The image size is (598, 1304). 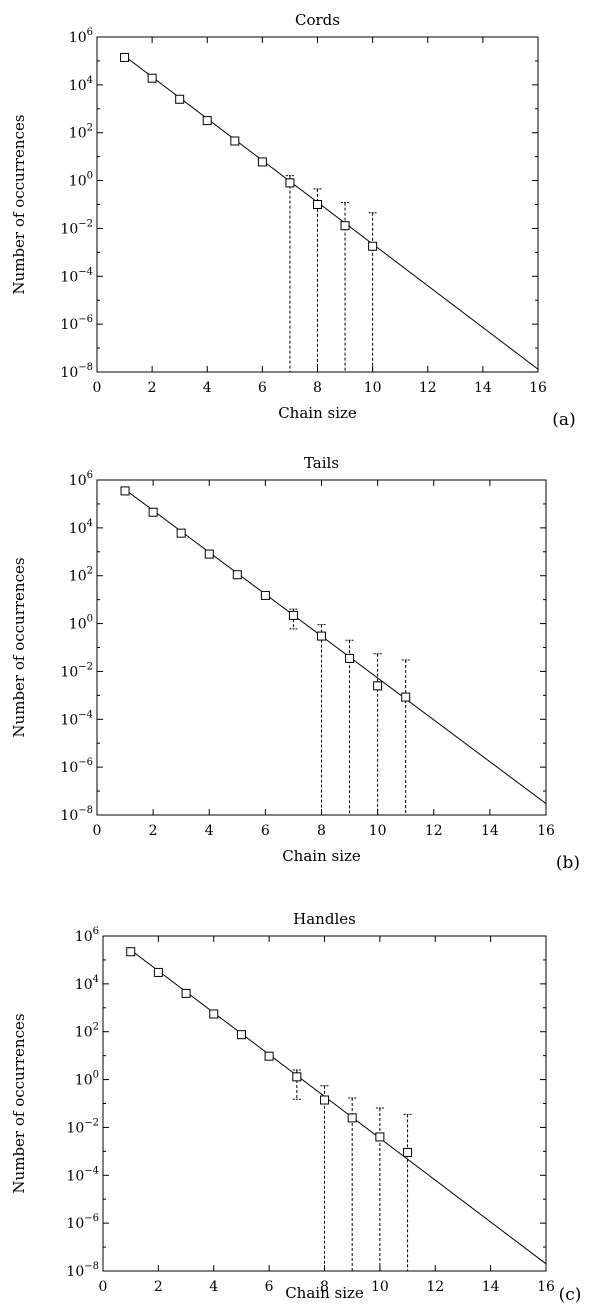 What do you see at coordinates (317, 20) in the screenshot?
I see `chart-title: Cords` at bounding box center [317, 20].